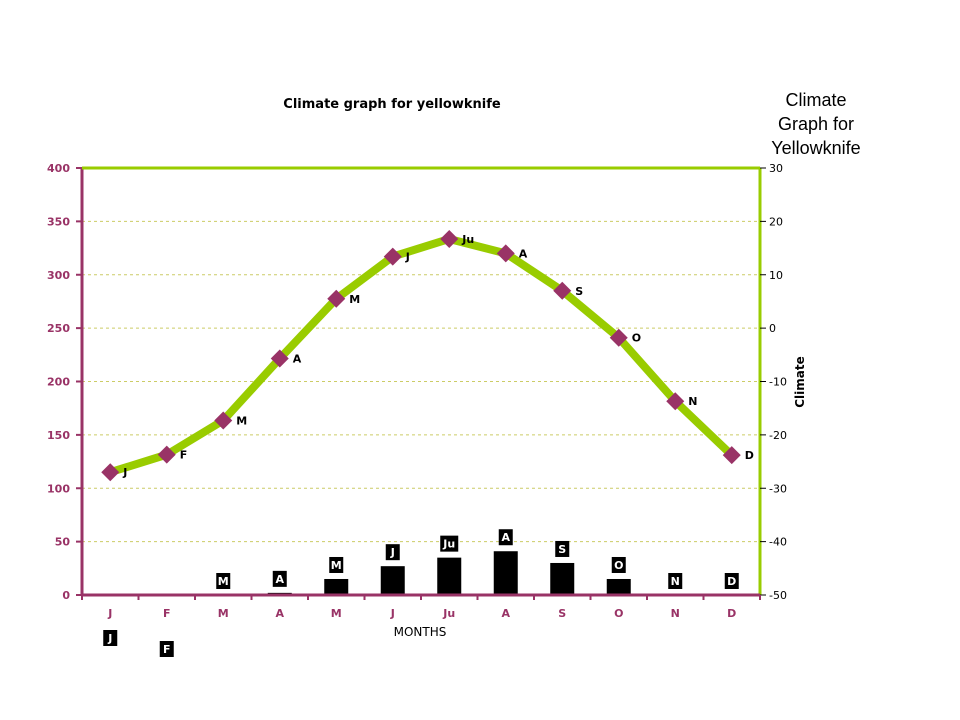 This screenshot has width=960, height=720. I want to click on precipitation-data-label: D, so click(731, 581).